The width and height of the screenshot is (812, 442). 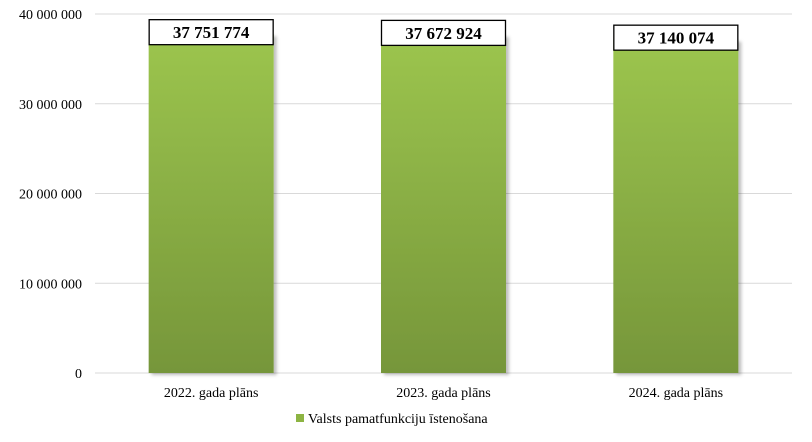 I want to click on category-label: 2023. gada plāns, so click(x=443, y=393).